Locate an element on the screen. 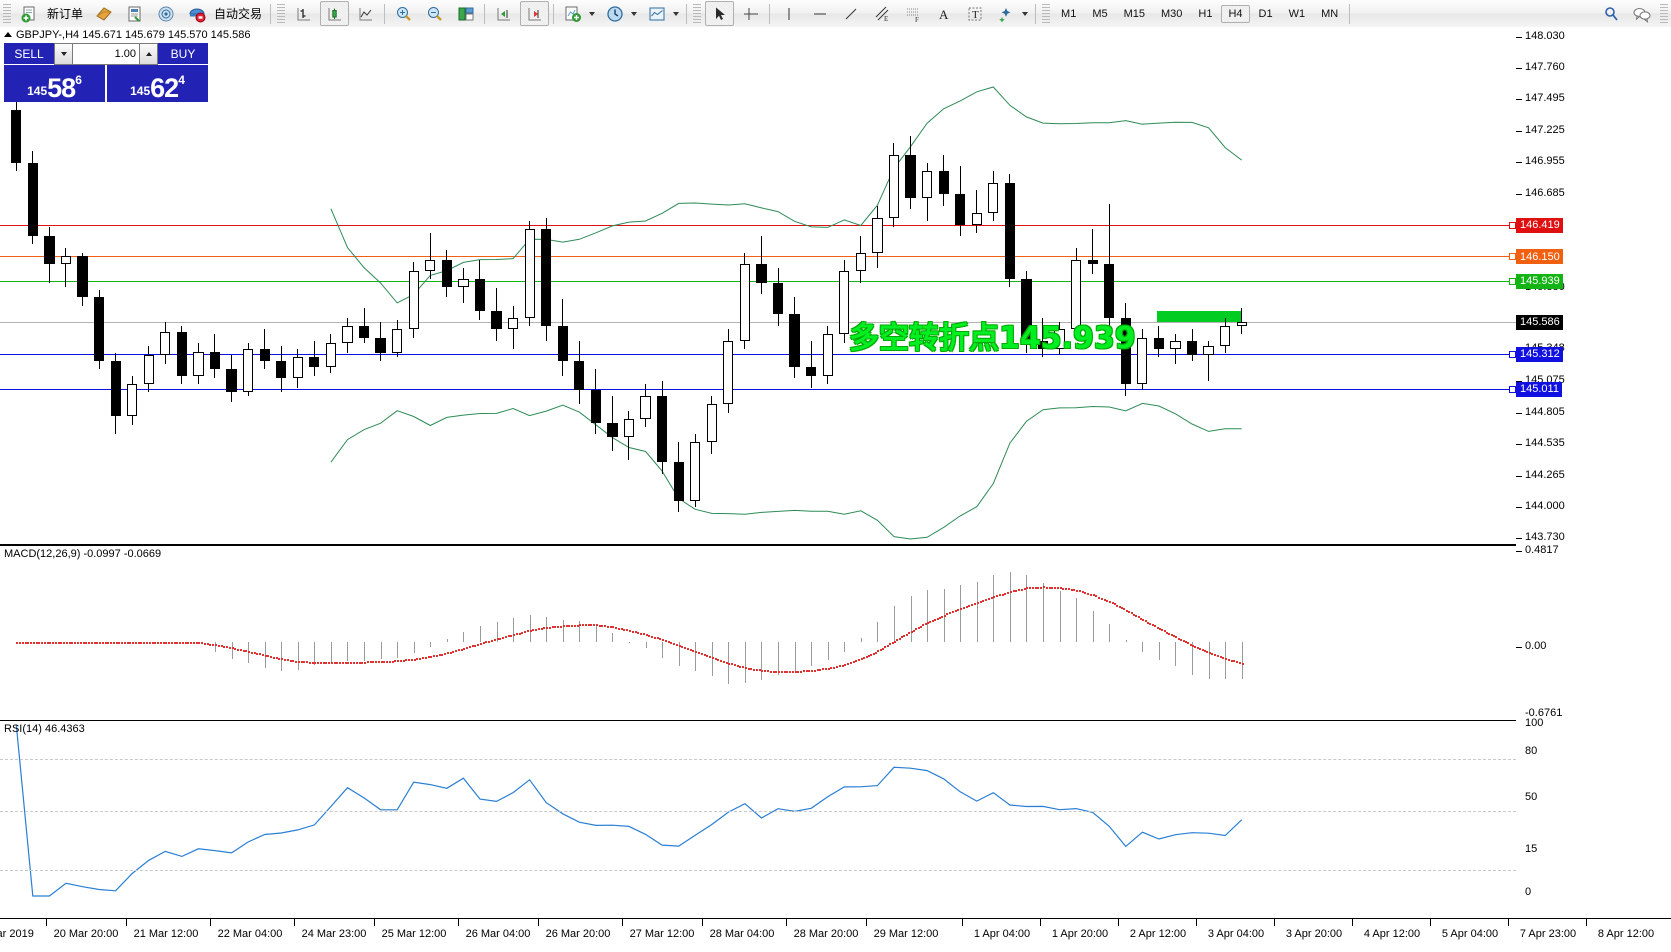  candle-body is located at coordinates (132, 400).